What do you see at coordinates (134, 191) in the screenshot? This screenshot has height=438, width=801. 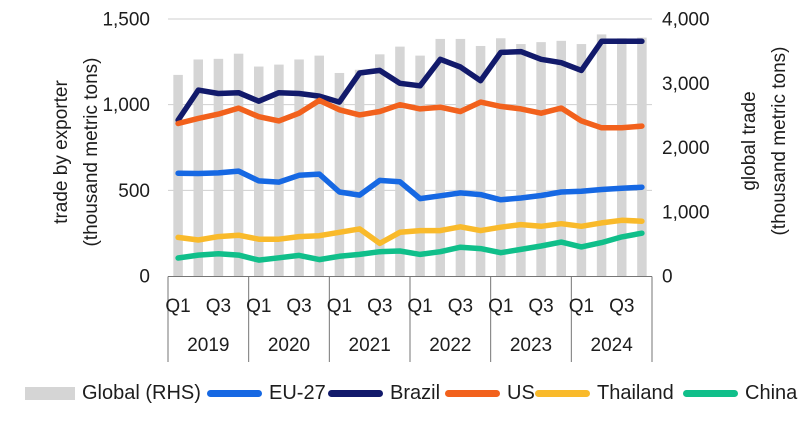 I see `left-tick-500: 500` at bounding box center [134, 191].